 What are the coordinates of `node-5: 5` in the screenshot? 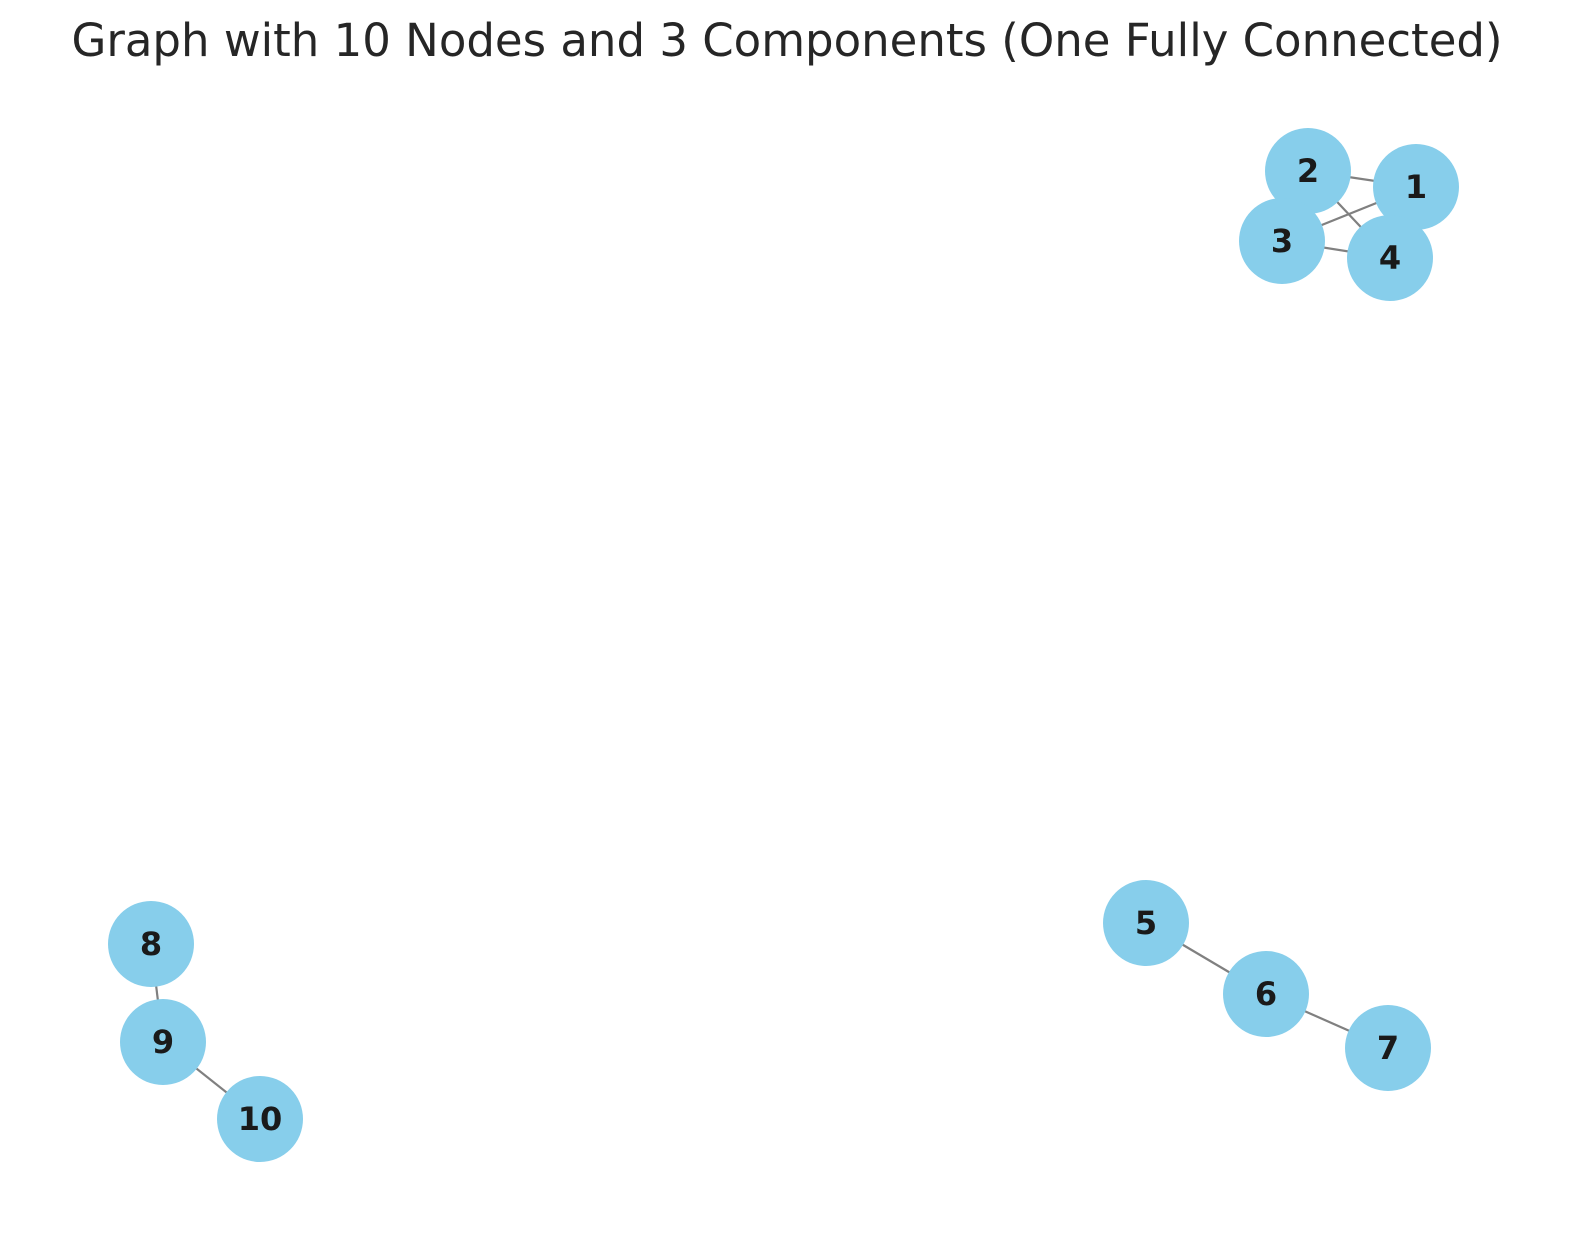 It's located at (1146, 923).